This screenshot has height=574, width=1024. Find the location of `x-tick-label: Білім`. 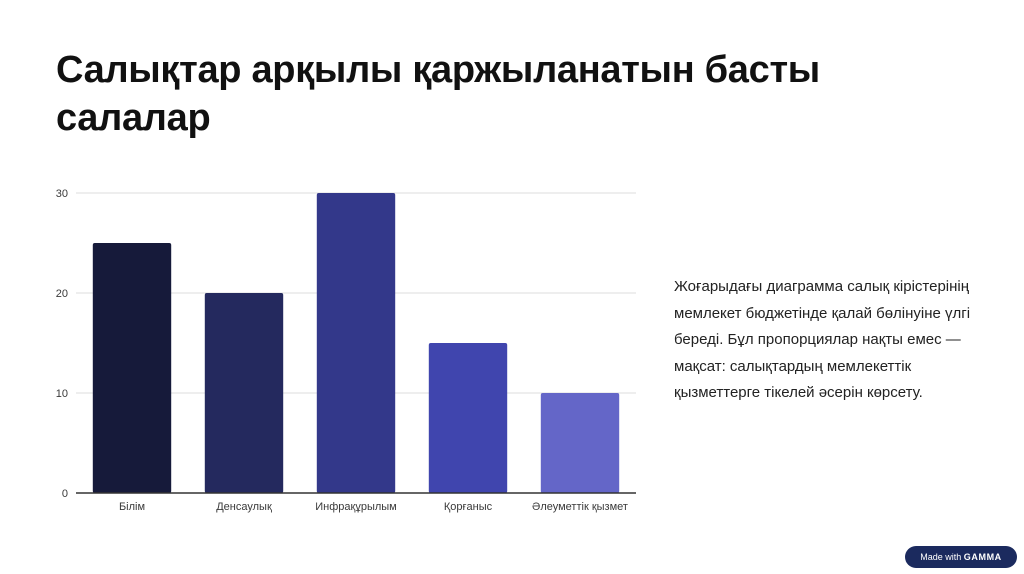

x-tick-label: Білім is located at coordinates (132, 507).